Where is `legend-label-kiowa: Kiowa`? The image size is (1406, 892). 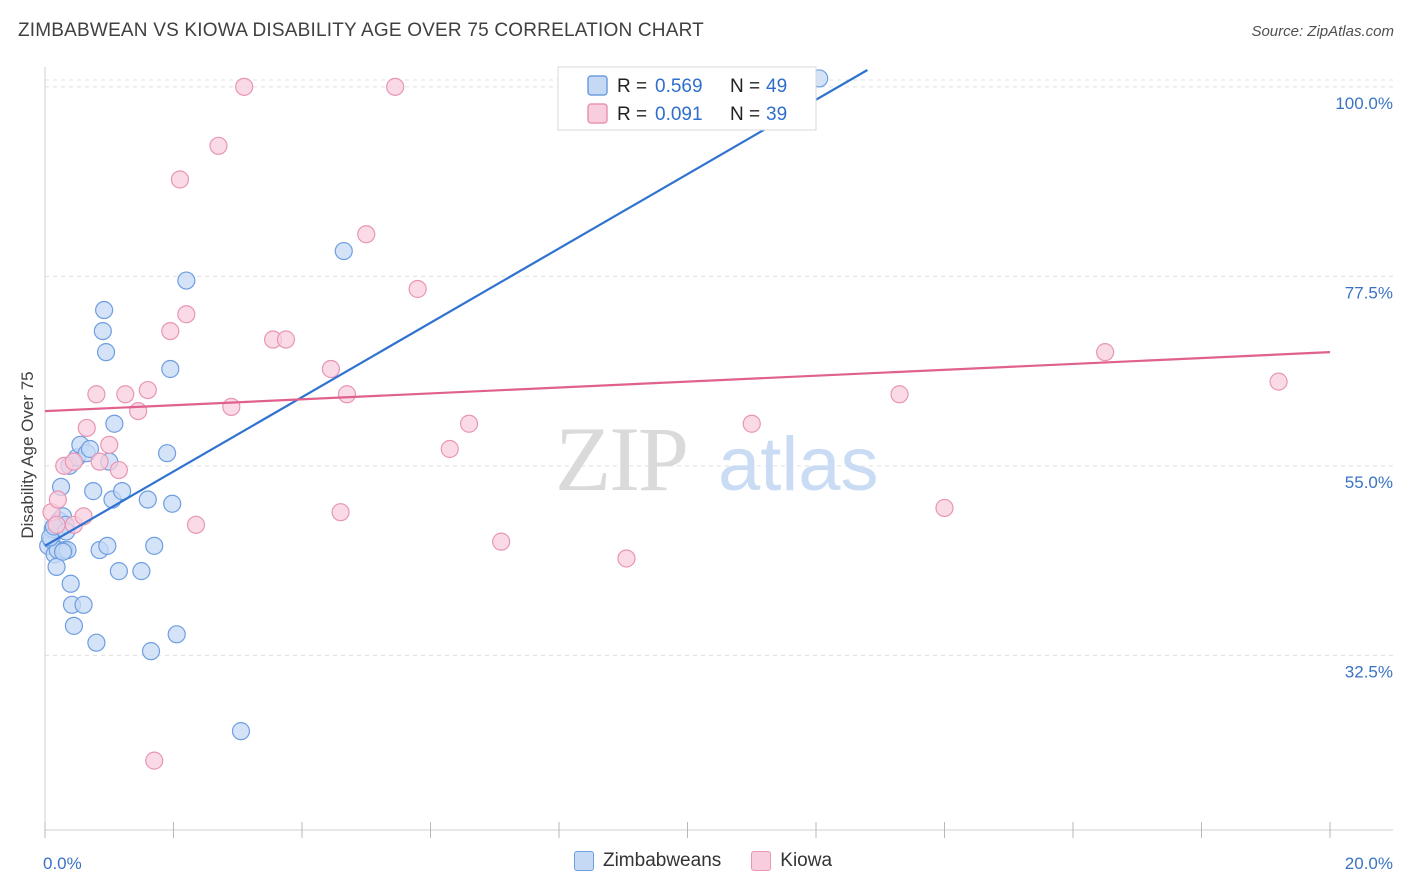
legend-label-kiowa: Kiowa is located at coordinates (806, 860).